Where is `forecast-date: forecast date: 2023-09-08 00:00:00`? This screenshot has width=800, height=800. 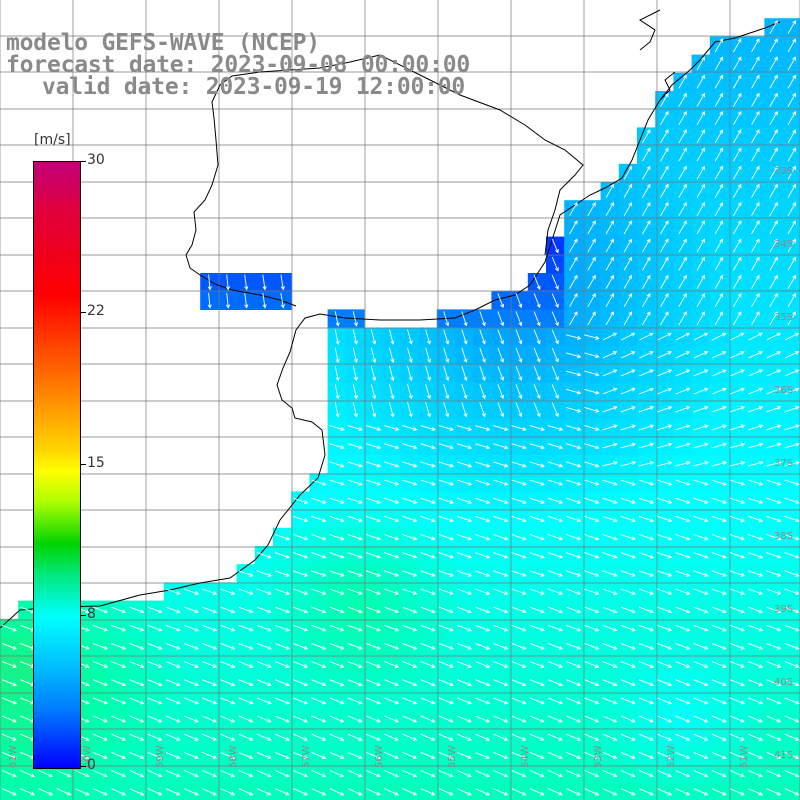 forecast-date: forecast date: 2023-09-08 00:00:00 is located at coordinates (238, 65).